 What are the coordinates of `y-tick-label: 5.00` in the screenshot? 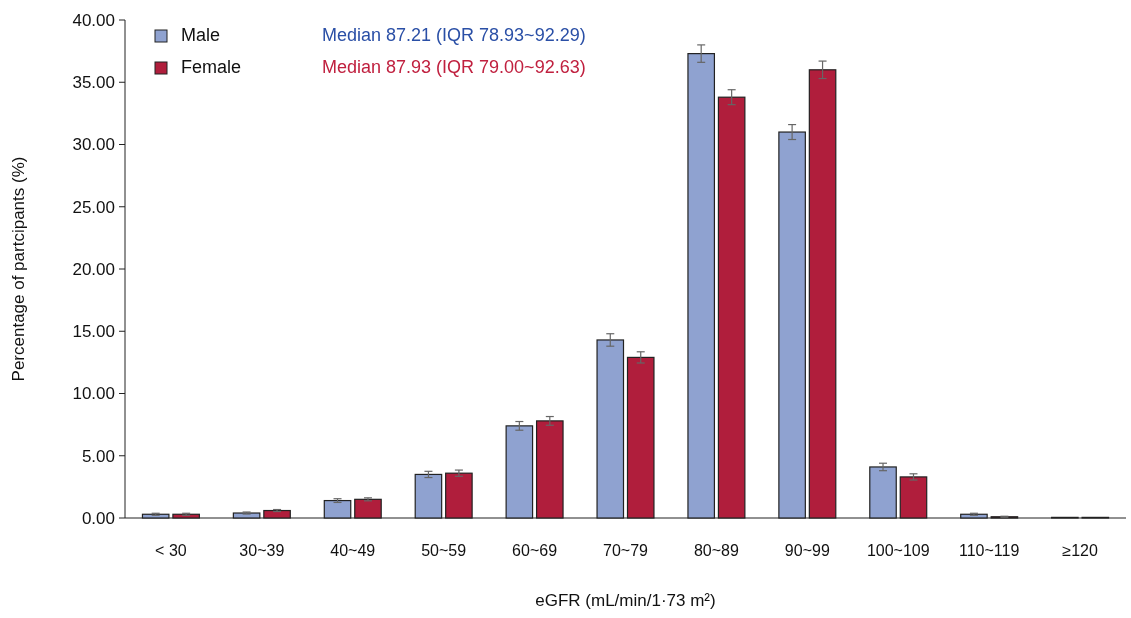 It's located at (98, 456).